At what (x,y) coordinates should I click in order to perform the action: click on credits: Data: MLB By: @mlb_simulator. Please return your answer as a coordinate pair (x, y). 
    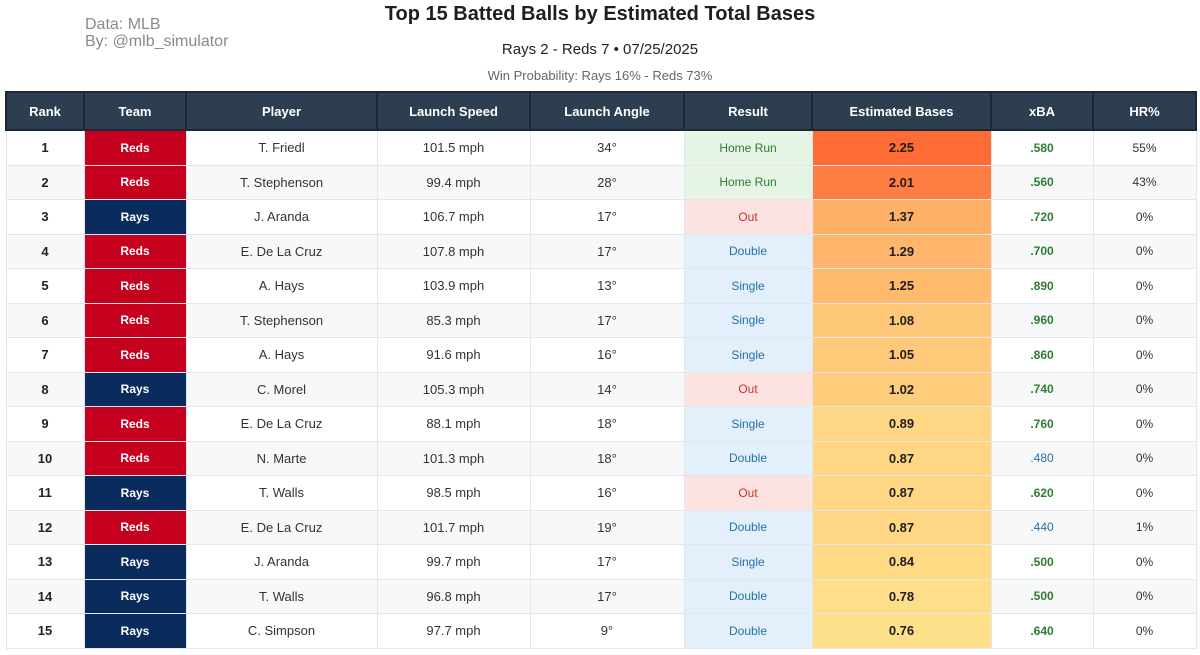
    Looking at the image, I should click on (156, 33).